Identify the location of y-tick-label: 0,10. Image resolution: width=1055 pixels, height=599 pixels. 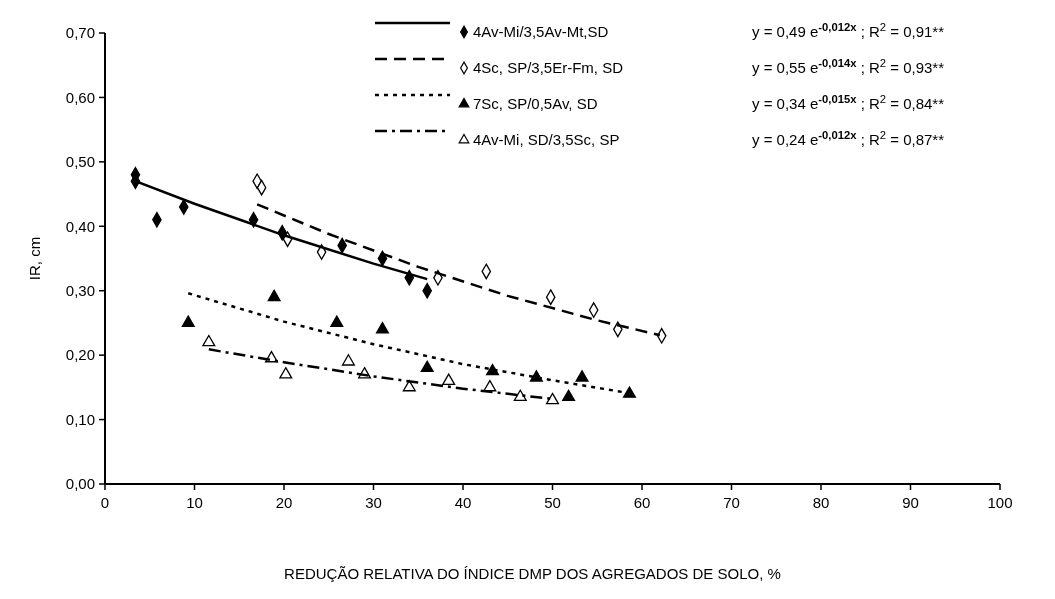
(80, 419).